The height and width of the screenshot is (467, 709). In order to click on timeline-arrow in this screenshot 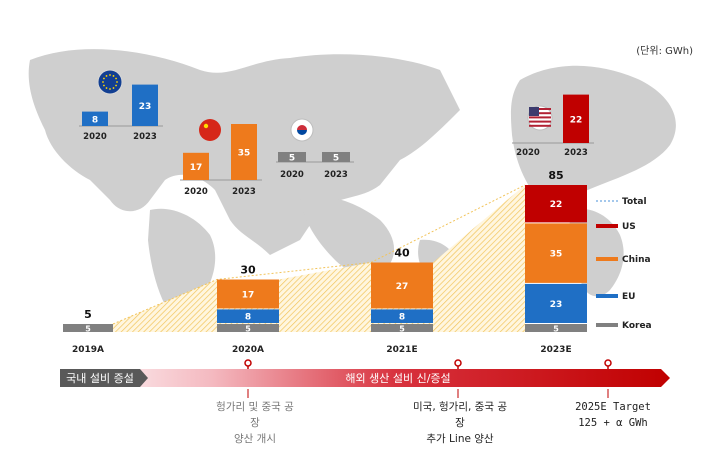, I will do `click(365, 378)`.